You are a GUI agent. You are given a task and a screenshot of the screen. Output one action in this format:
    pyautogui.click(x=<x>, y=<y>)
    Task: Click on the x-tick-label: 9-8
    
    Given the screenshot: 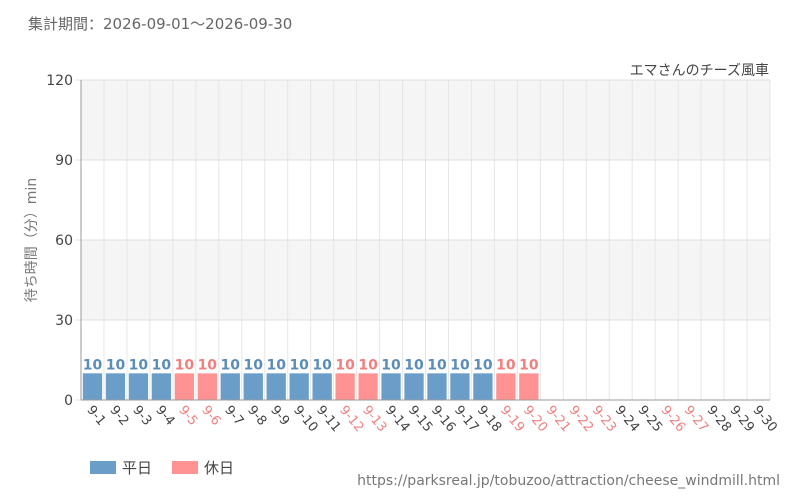 What is the action you would take?
    pyautogui.click(x=256, y=416)
    